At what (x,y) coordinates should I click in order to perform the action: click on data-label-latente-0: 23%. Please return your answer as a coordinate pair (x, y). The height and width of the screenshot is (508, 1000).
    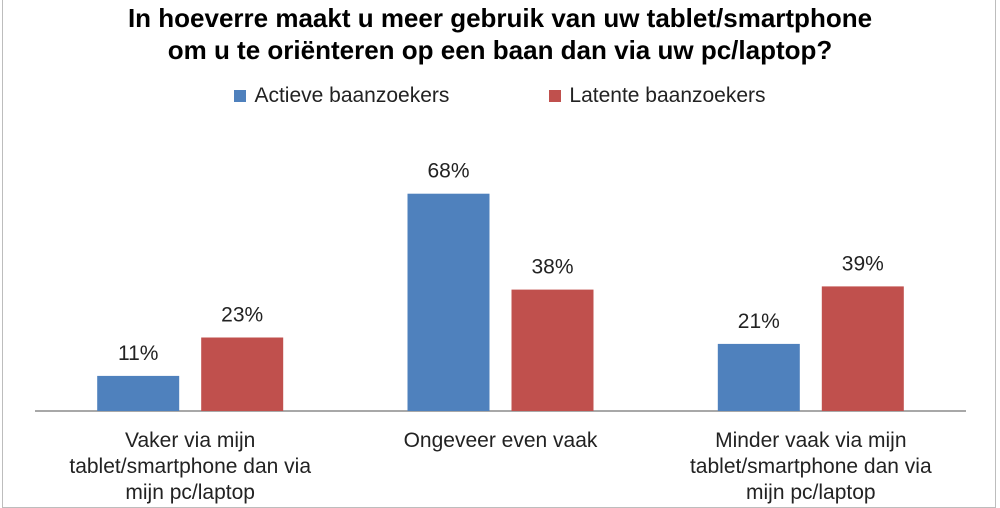
    Looking at the image, I should click on (242, 315).